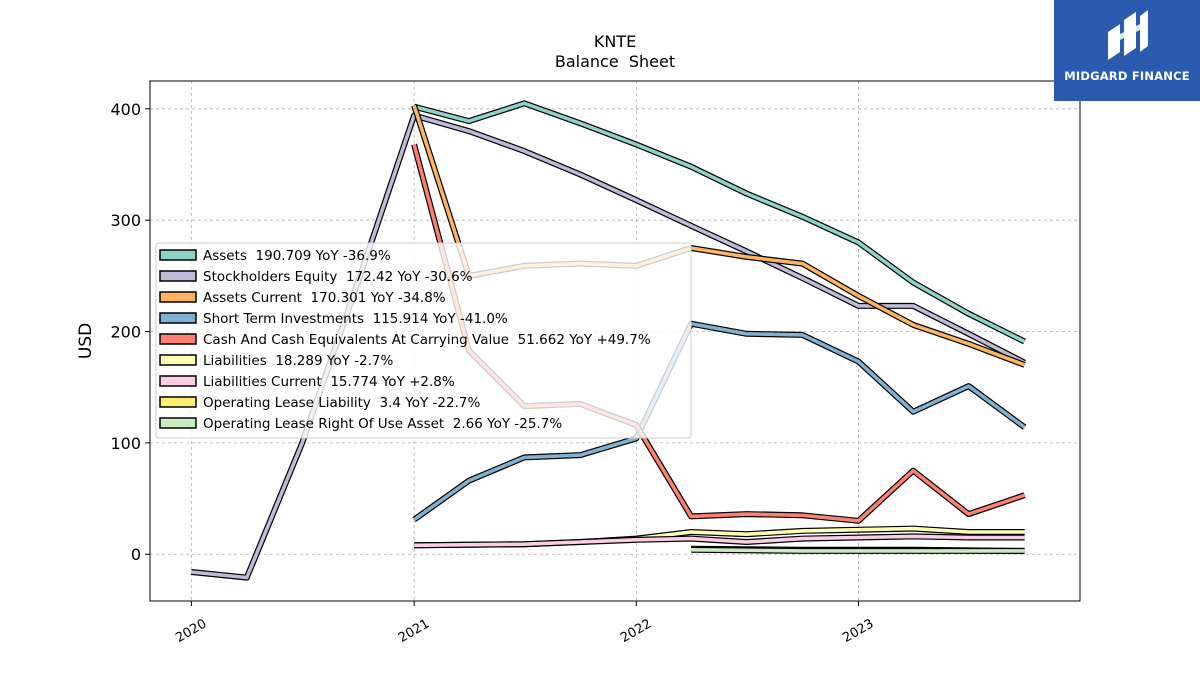 This screenshot has height=675, width=1200. What do you see at coordinates (1128, 35) in the screenshot?
I see `logo-mark-icon` at bounding box center [1128, 35].